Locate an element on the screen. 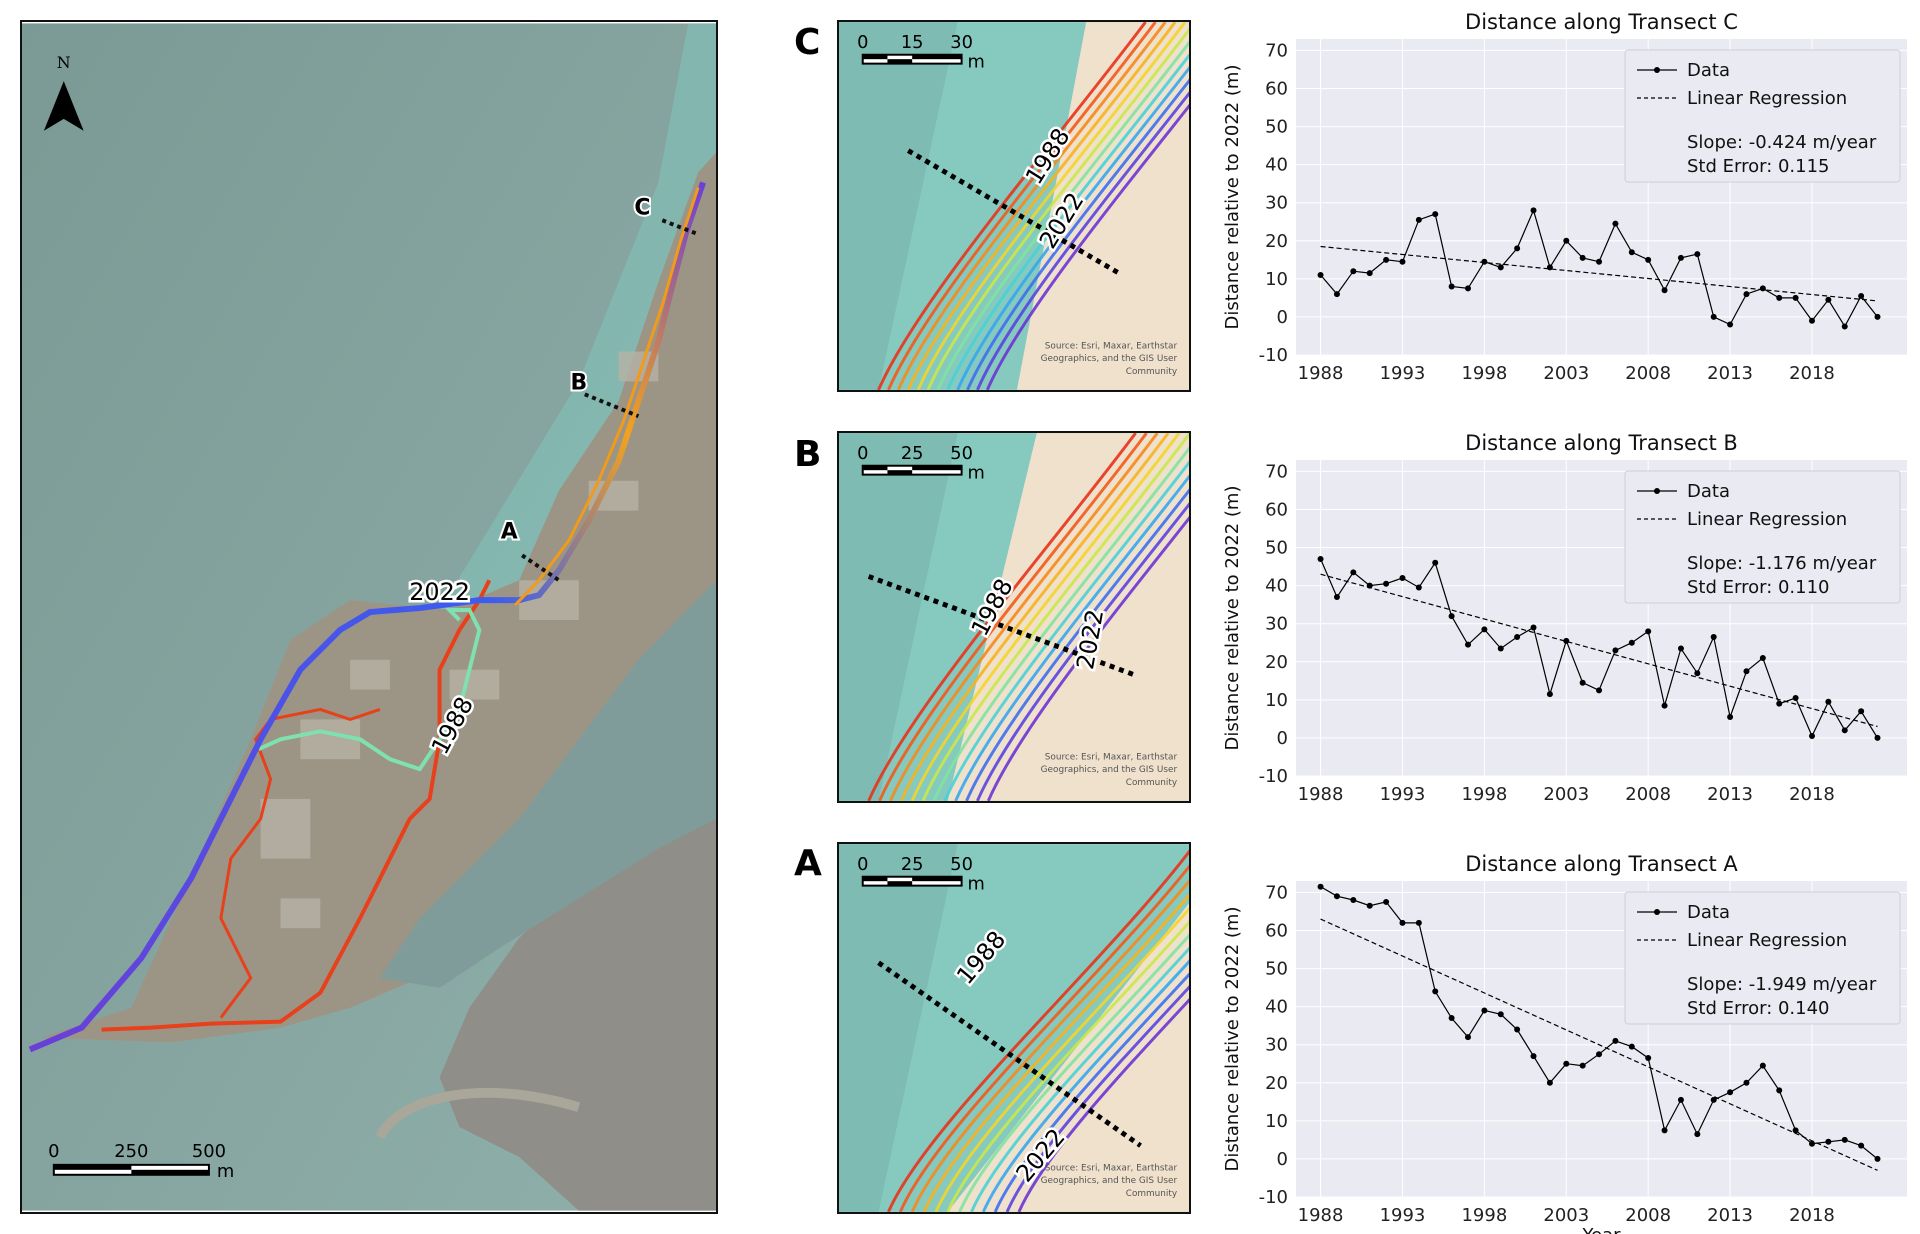 The height and width of the screenshot is (1234, 1920). y-tick-label: 50 is located at coordinates (1276, 969).